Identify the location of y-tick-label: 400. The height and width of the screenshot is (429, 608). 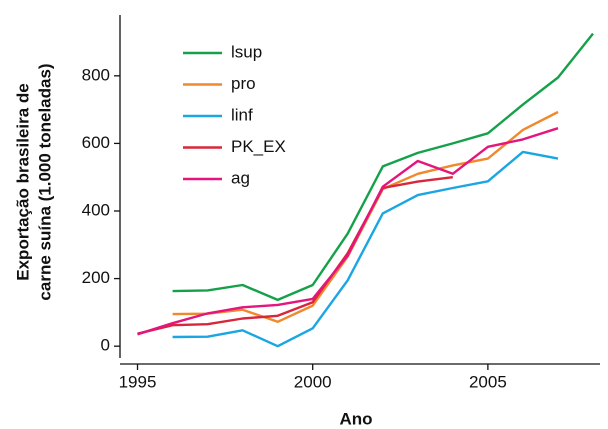
(96, 209).